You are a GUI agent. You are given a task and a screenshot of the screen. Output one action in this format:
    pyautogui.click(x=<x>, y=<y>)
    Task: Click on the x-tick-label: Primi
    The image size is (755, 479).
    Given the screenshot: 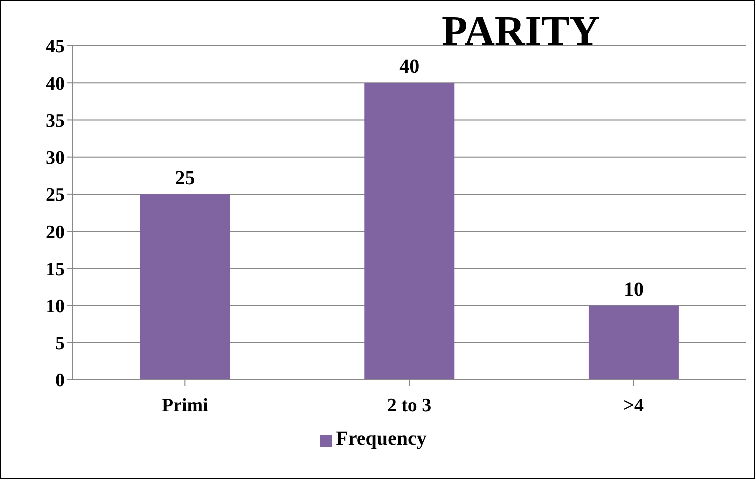 What is the action you would take?
    pyautogui.click(x=185, y=405)
    